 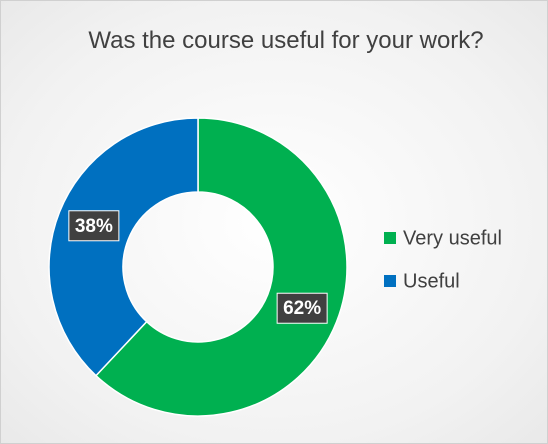 I want to click on data-label: 62%, so click(x=302, y=308).